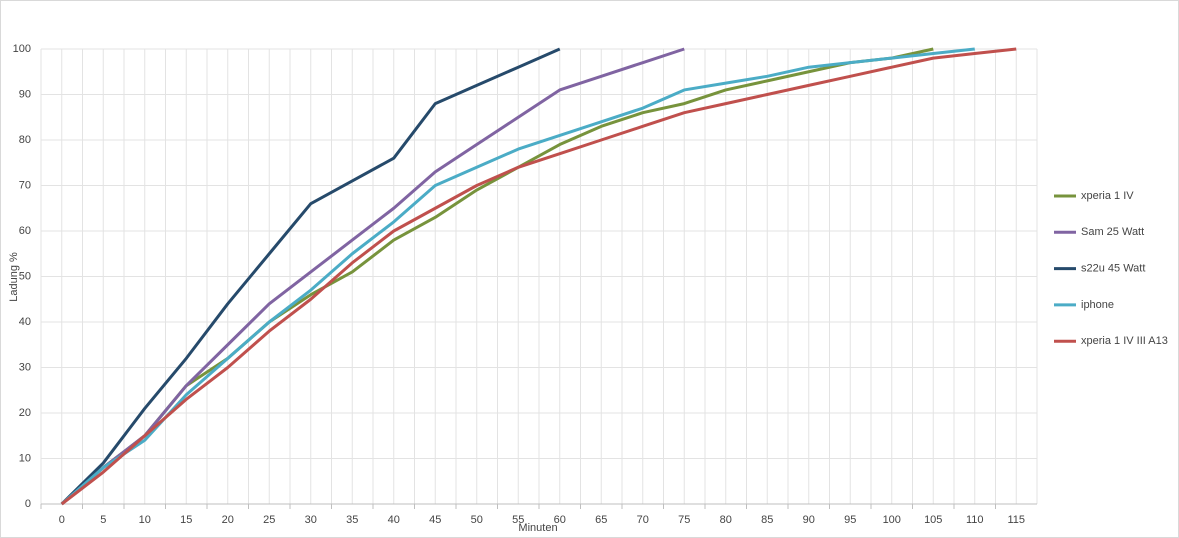 This screenshot has height=538, width=1179. I want to click on x-axis-title: Minuten, so click(537, 528).